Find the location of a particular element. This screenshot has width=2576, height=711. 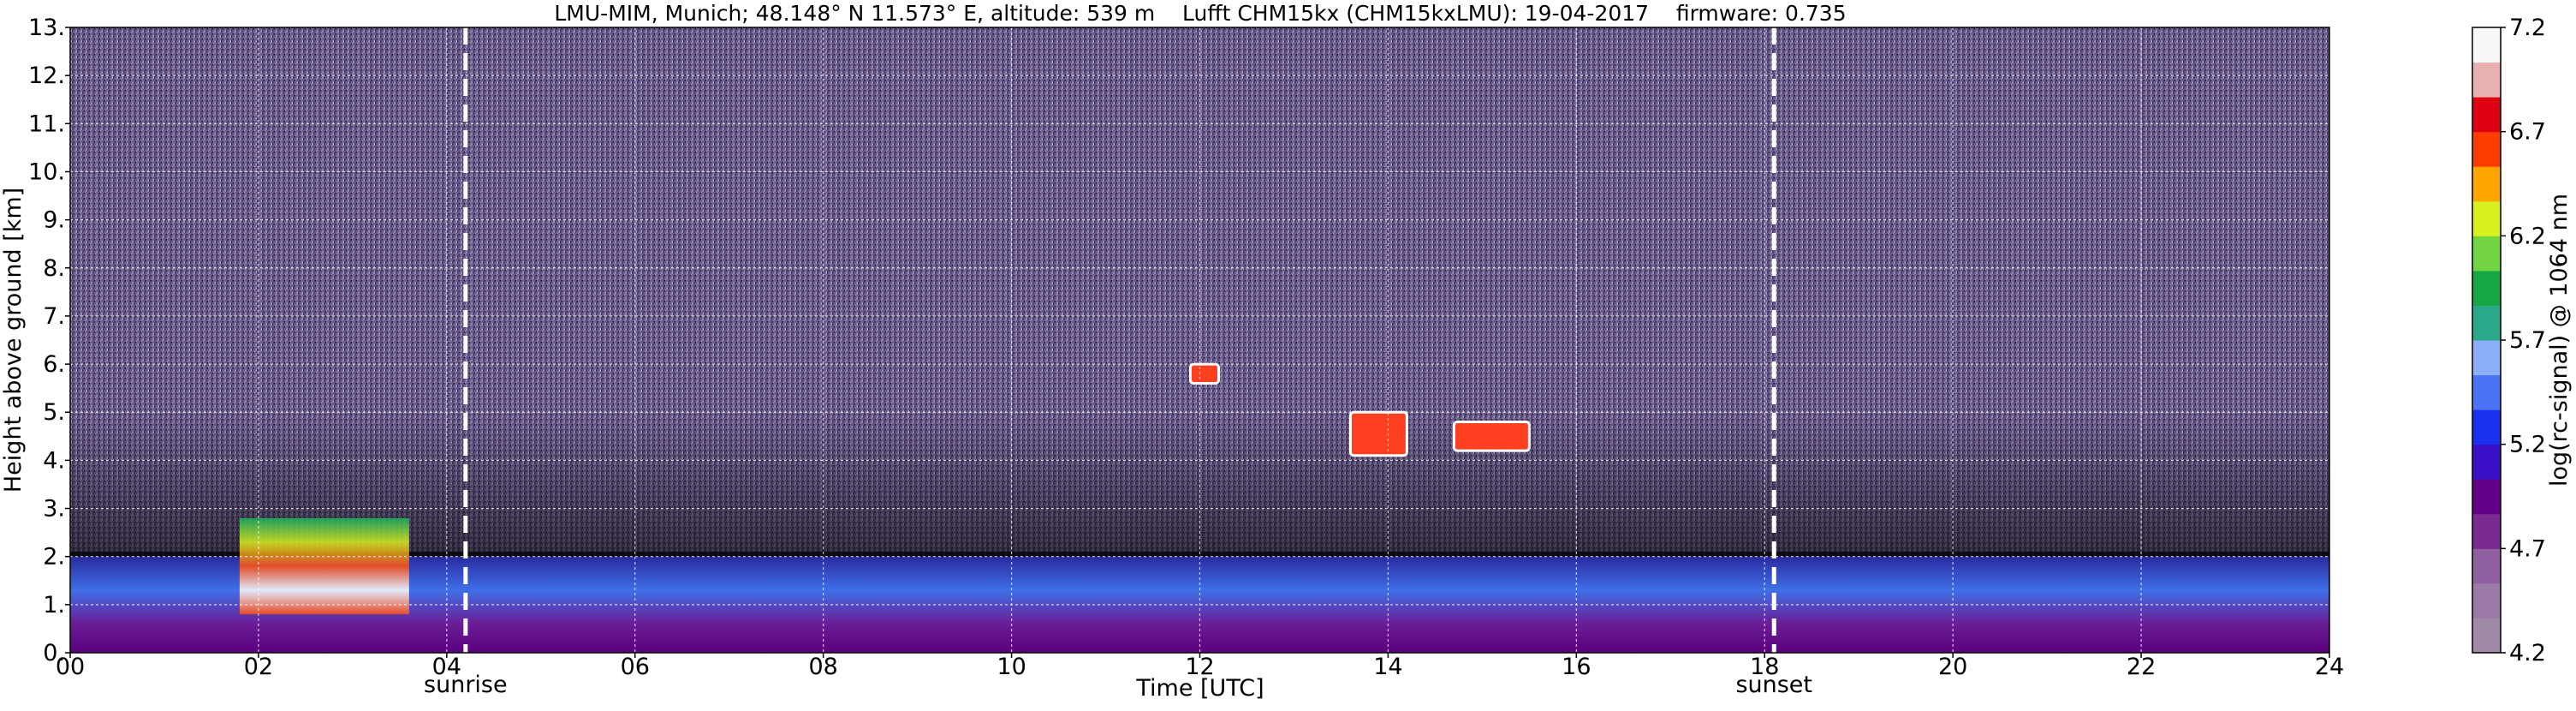

colorbar: 4.2 4.7 5.2 5.7 6.2 6.7 7.2 is located at coordinates (2509, 341).